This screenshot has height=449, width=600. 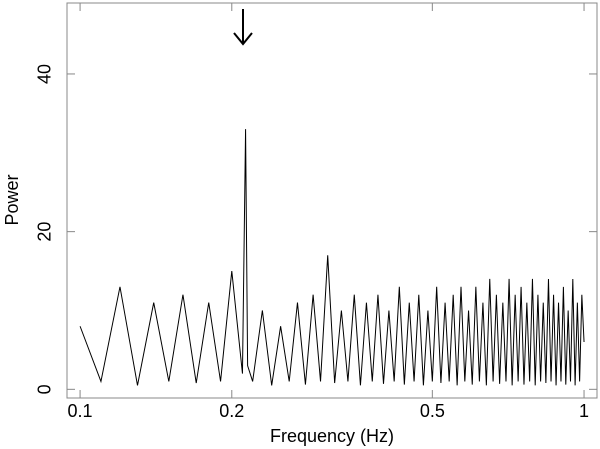 What do you see at coordinates (231, 411) in the screenshot?
I see `x-tick-label: 0.2` at bounding box center [231, 411].